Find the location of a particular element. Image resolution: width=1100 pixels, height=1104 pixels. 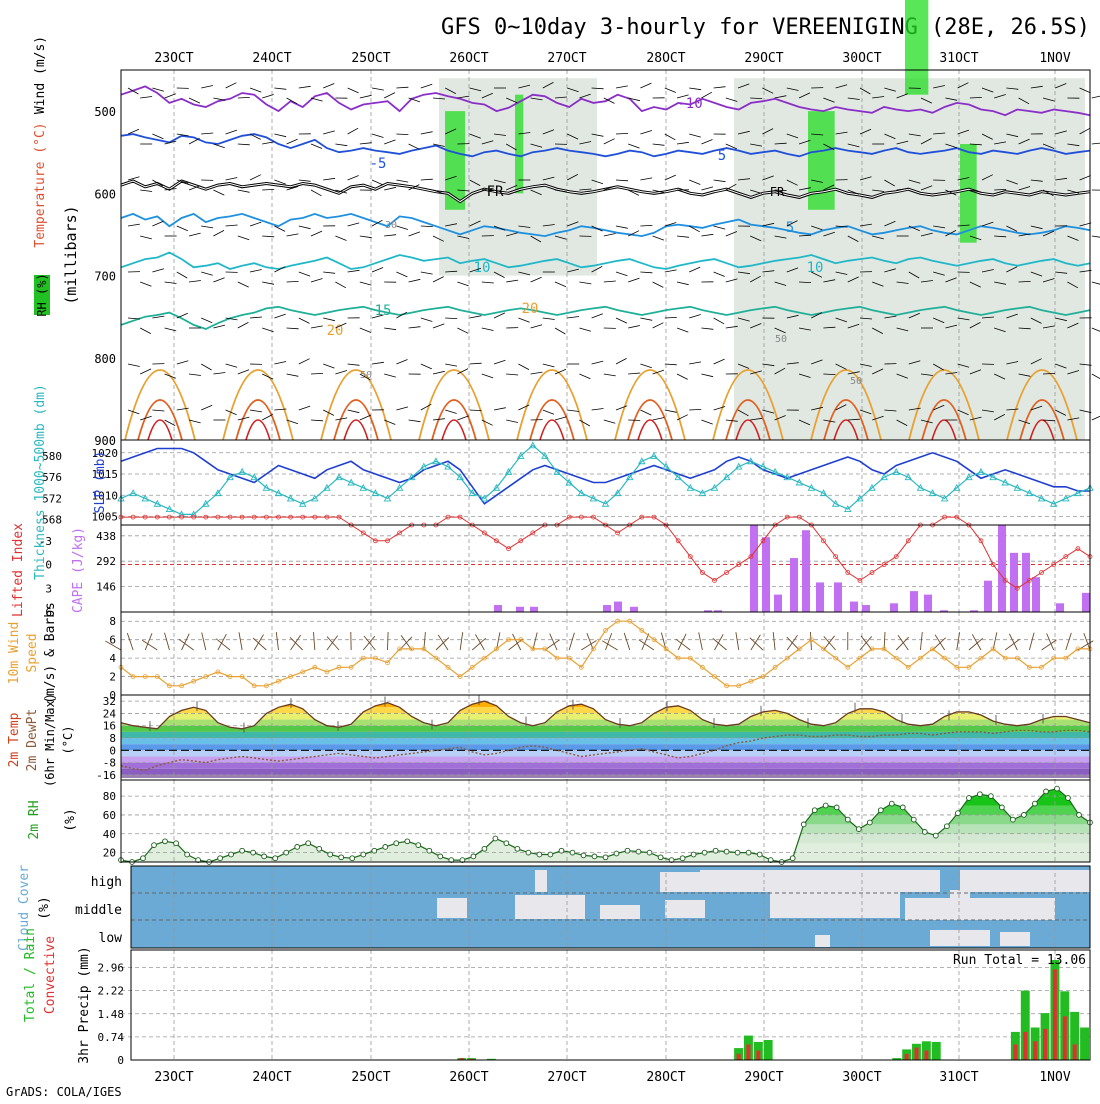

rh-color-band is located at coordinates (915, 828).